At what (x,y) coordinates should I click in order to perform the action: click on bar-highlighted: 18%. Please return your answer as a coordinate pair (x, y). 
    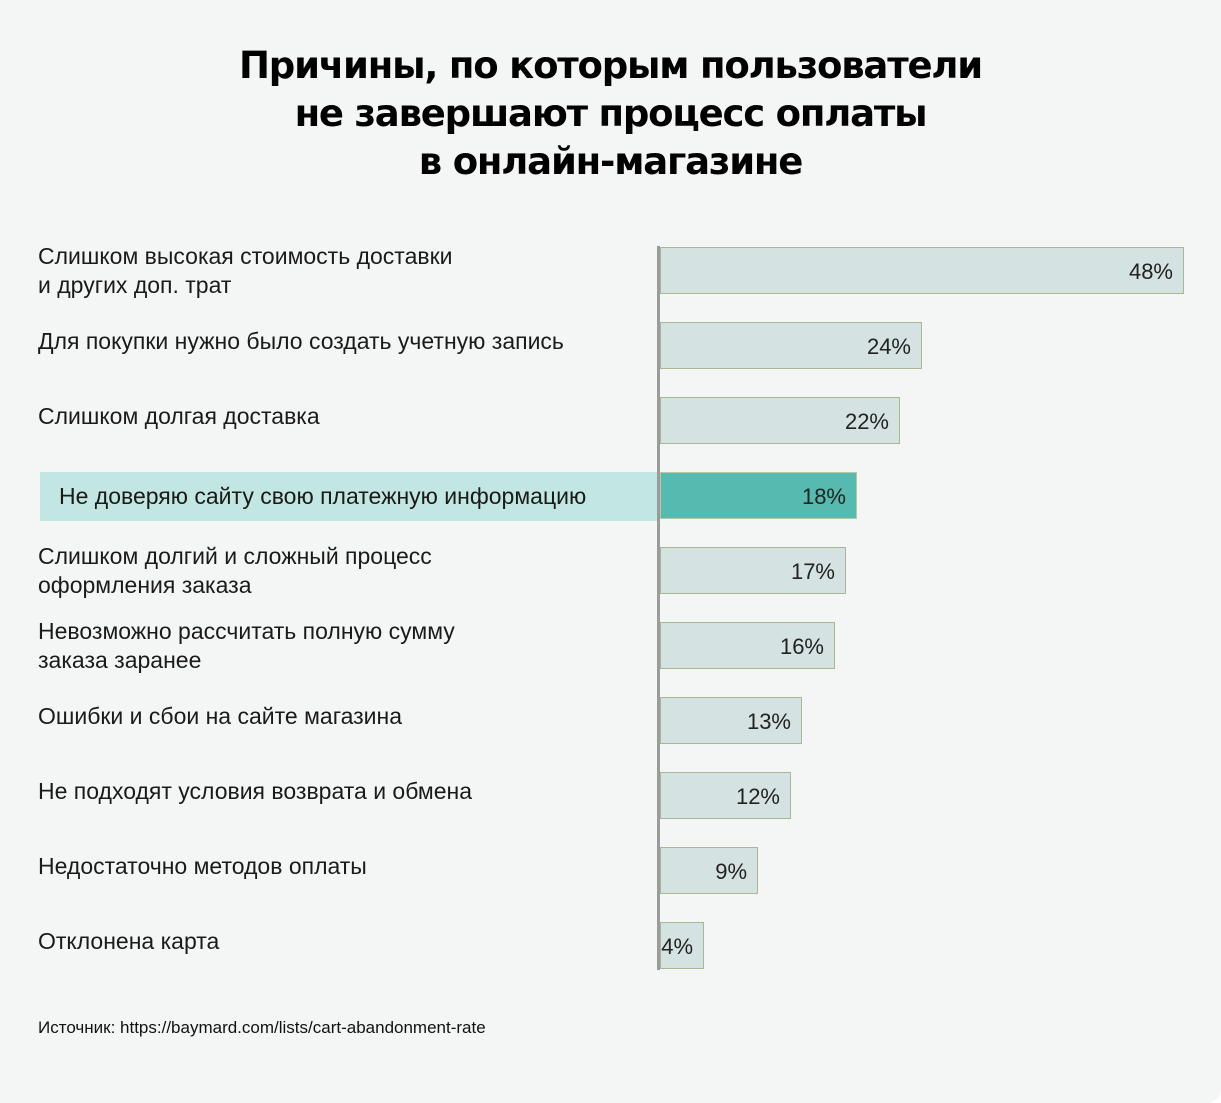
    Looking at the image, I should click on (758, 495).